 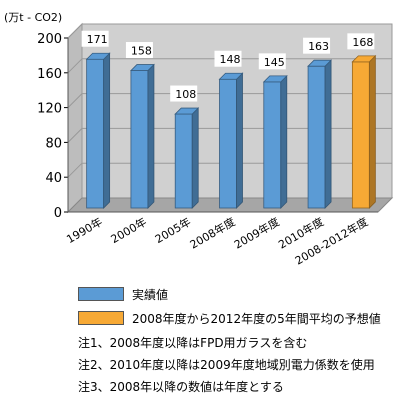 What do you see at coordinates (49, 109) in the screenshot?
I see `y-tick-label: 120` at bounding box center [49, 109].